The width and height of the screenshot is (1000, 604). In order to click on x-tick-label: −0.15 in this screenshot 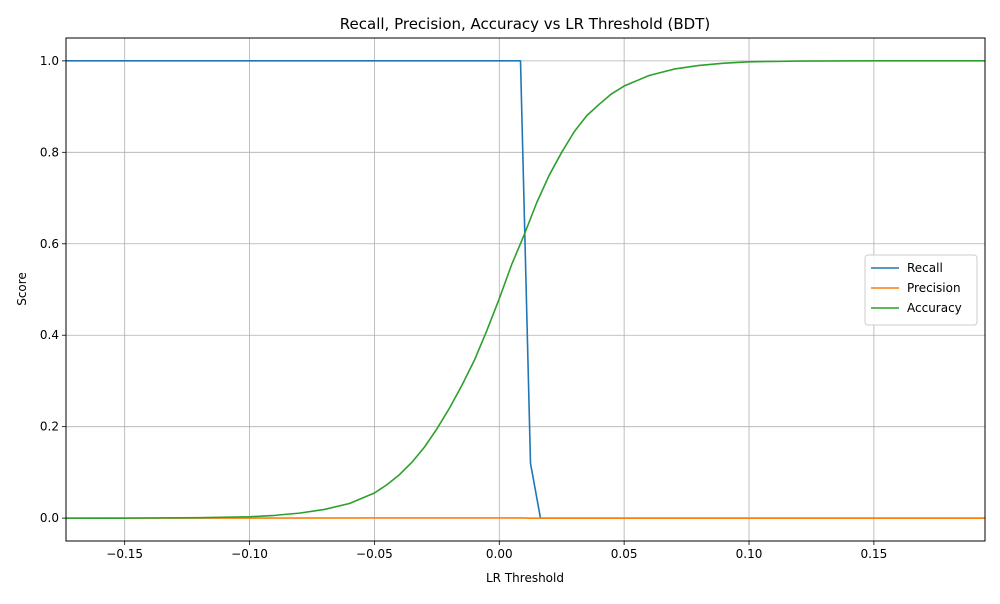, I will do `click(124, 554)`.